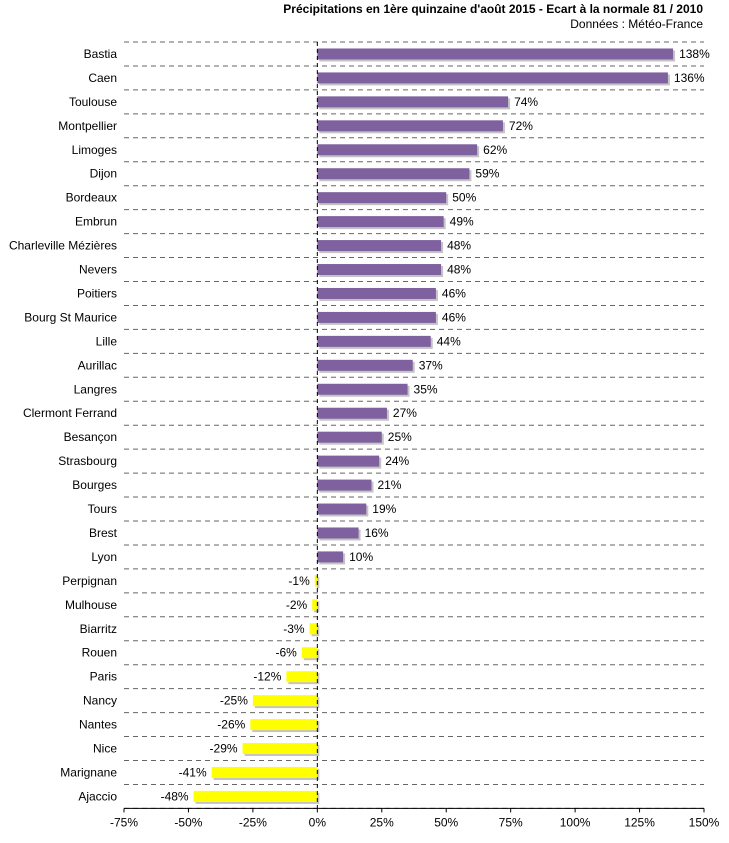 The height and width of the screenshot is (843, 729). Describe the element at coordinates (102, 509) in the screenshot. I see `category-label: Tours` at that location.